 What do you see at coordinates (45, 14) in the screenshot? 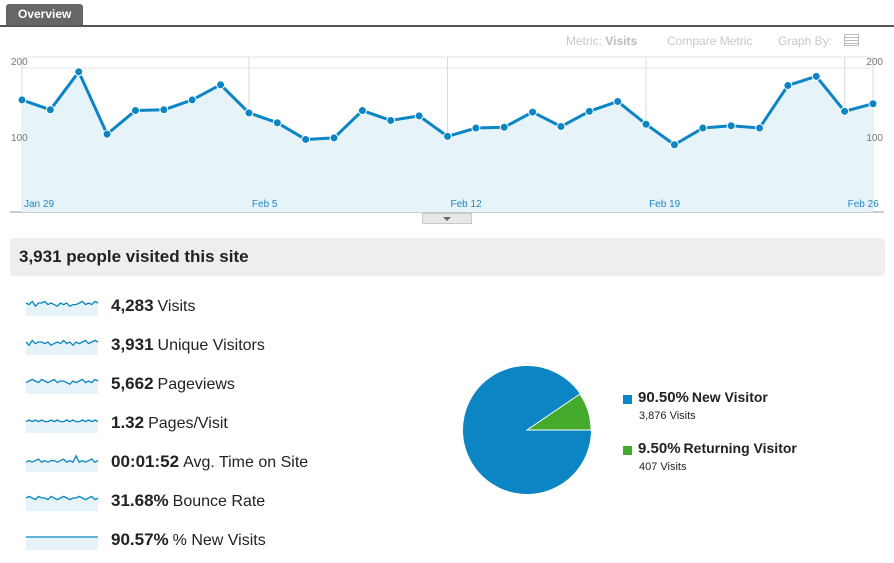
I see `tab-overview: Overview` at bounding box center [45, 14].